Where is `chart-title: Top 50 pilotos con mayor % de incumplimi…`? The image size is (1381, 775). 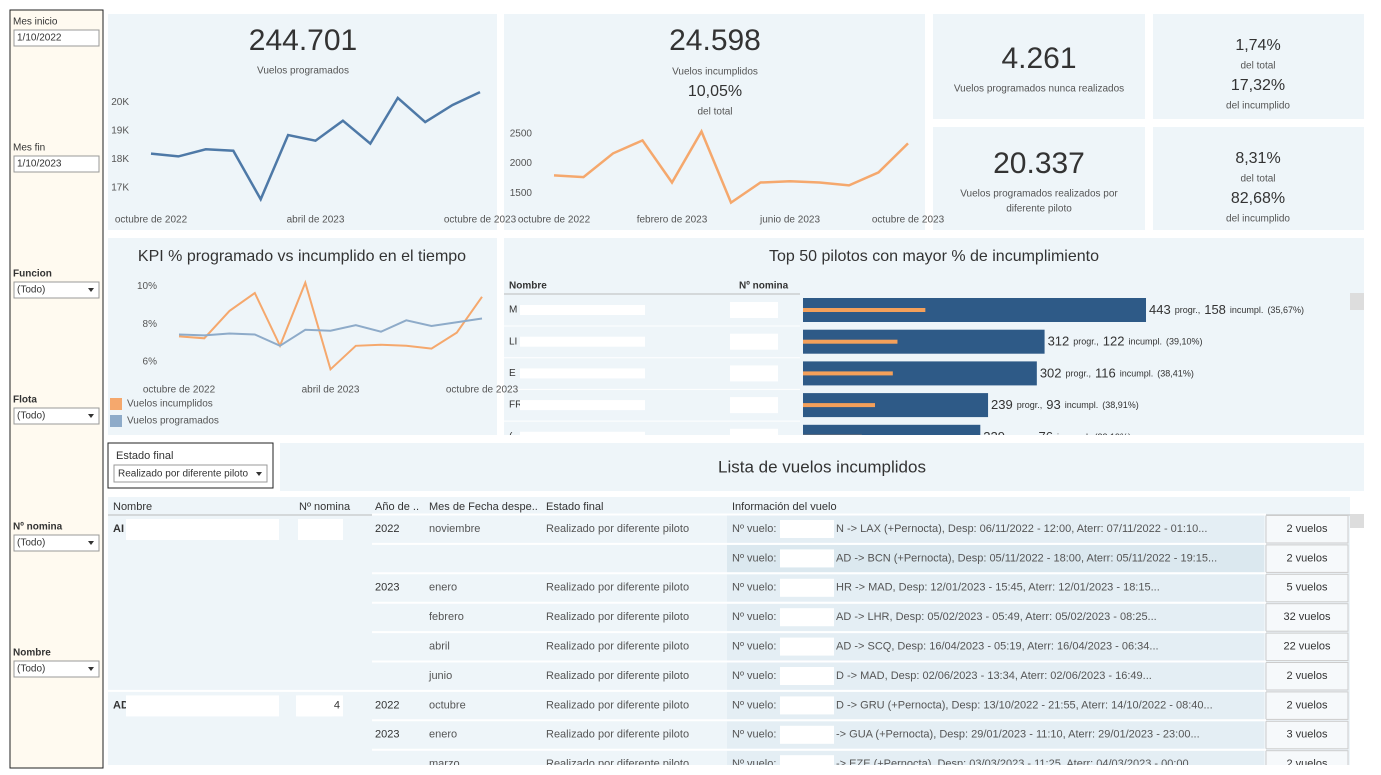 chart-title: Top 50 pilotos con mayor % de incumplimi… is located at coordinates (934, 256).